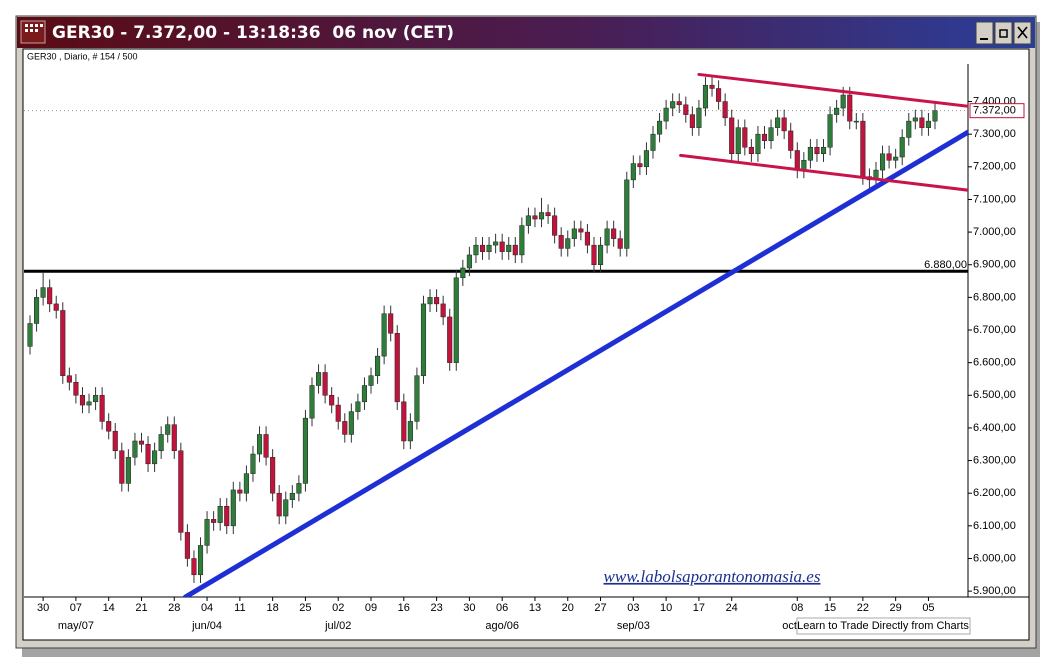  Describe the element at coordinates (337, 626) in the screenshot. I see `month-label: jul/02` at that location.